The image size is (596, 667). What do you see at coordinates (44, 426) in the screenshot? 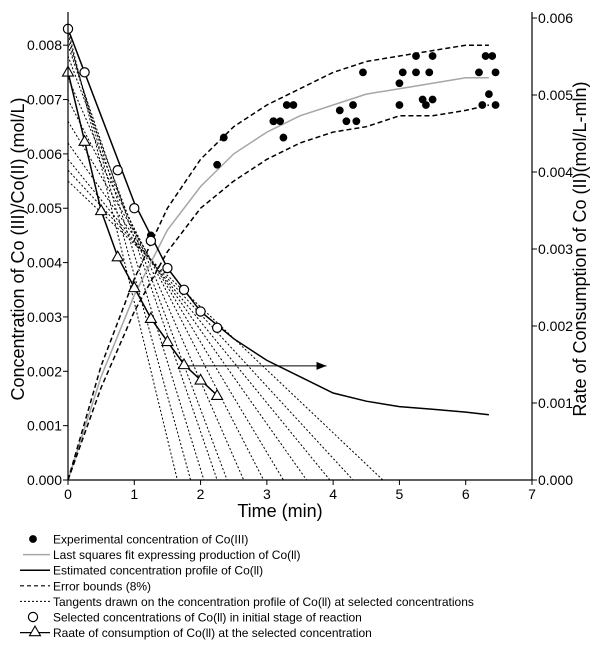
I see `y-left-tick-label-1: 0.001` at bounding box center [44, 426].